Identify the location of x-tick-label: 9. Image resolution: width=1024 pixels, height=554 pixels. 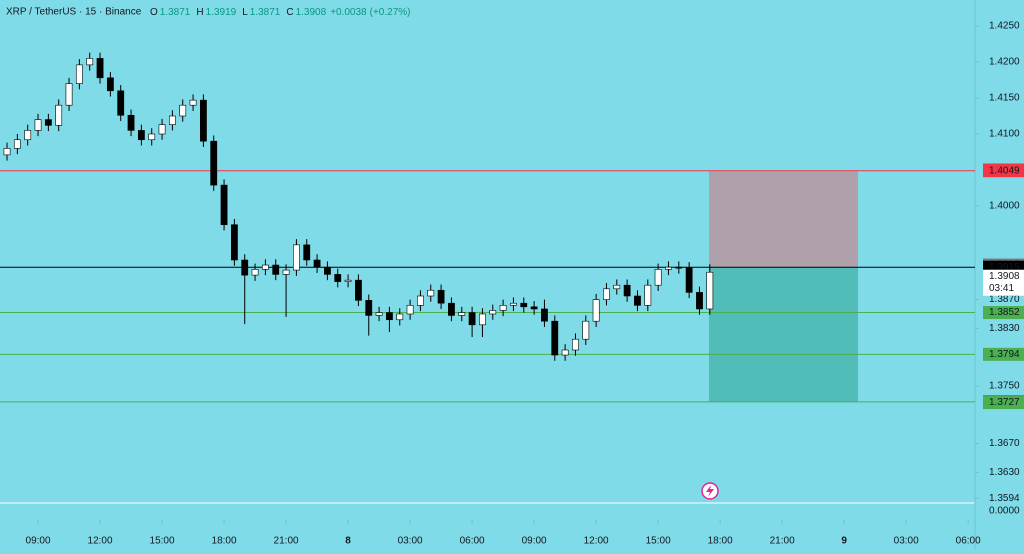
(844, 541).